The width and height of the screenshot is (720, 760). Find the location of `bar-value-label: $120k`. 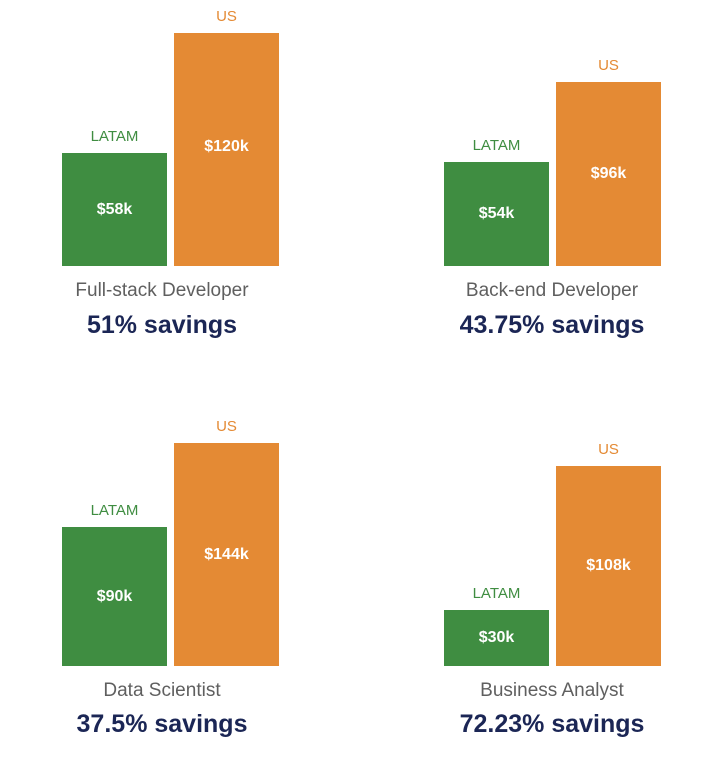

bar-value-label: $120k is located at coordinates (226, 146).